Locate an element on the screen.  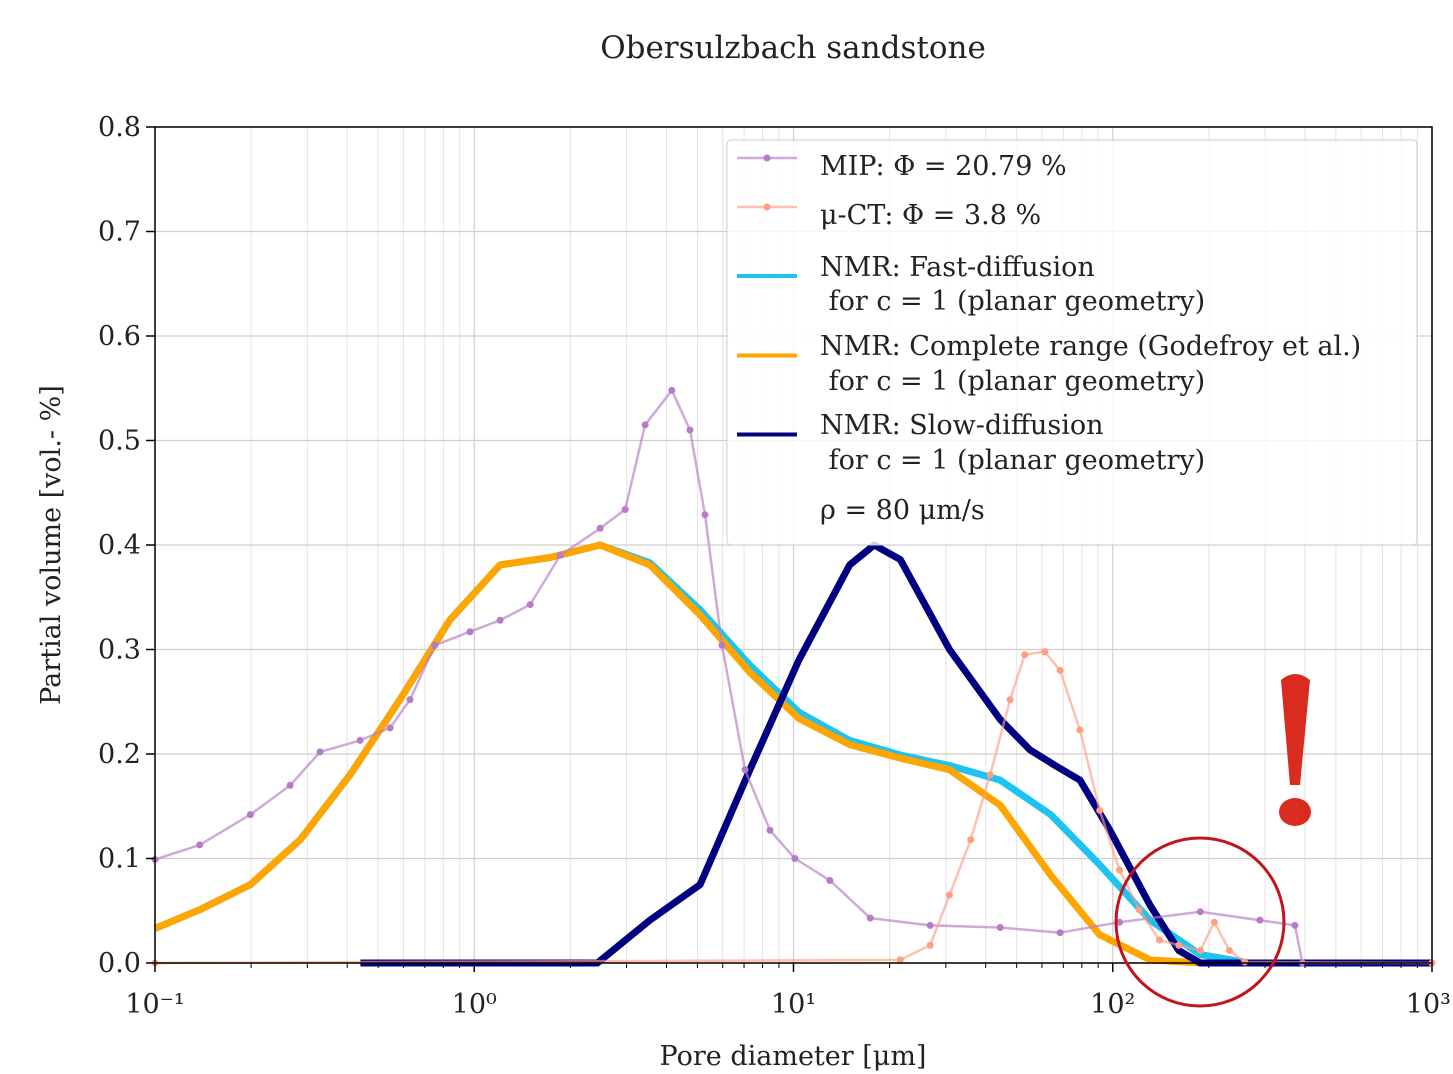
y-tick-label: 0.1 is located at coordinates (119, 859).